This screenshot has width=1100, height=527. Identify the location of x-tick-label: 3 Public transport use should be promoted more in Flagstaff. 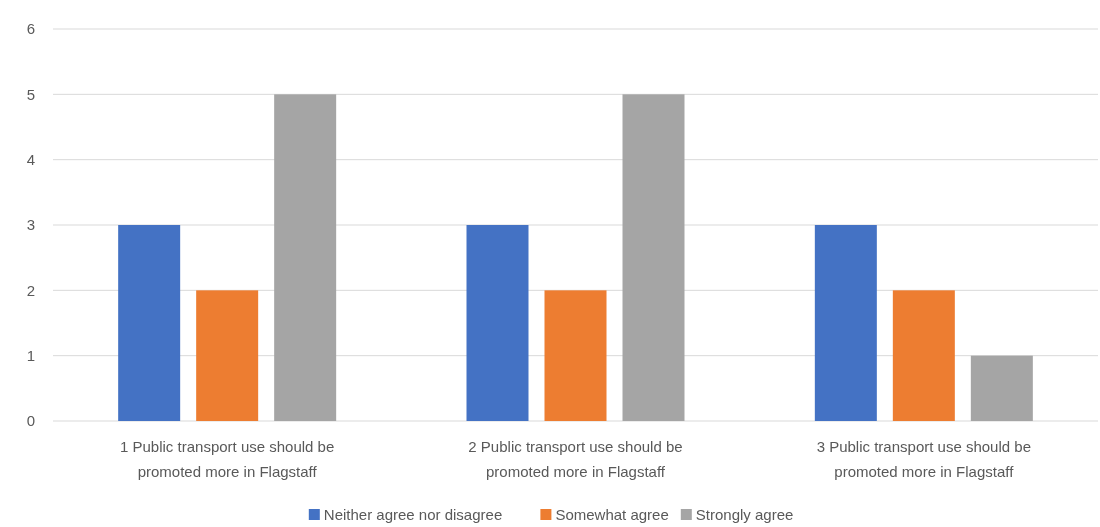
(923, 459).